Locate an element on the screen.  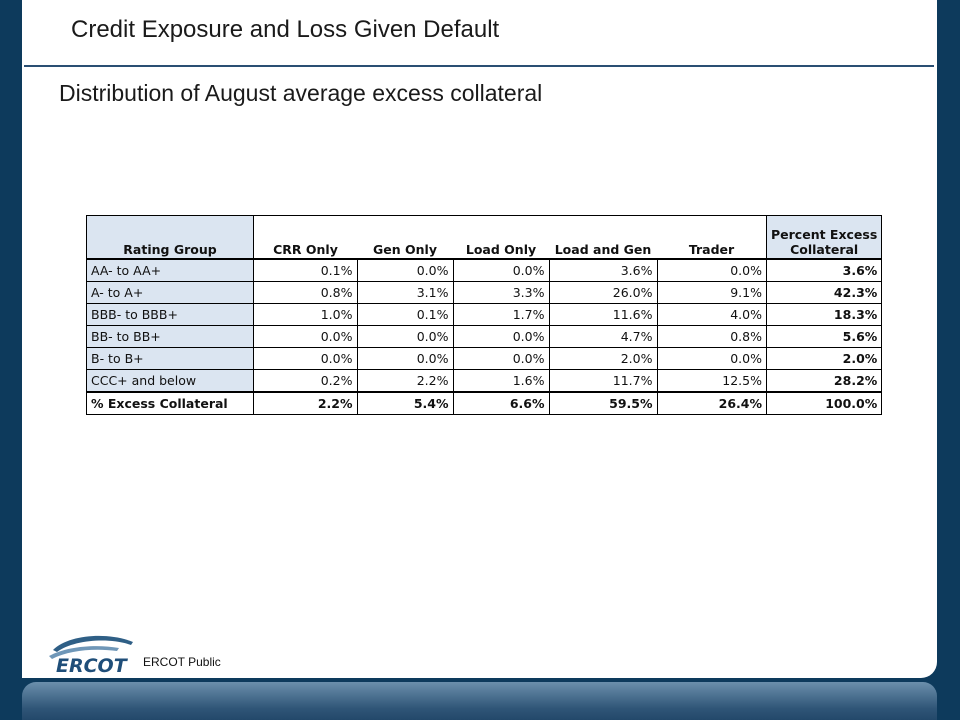
rating-group-cell: A- to A+ is located at coordinates (170, 292).